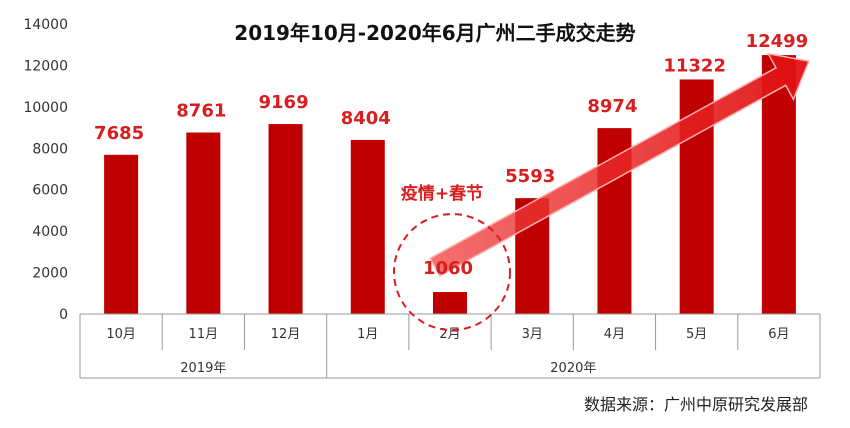  Describe the element at coordinates (45, 25) in the screenshot. I see `y-tick-label: 14000` at that location.